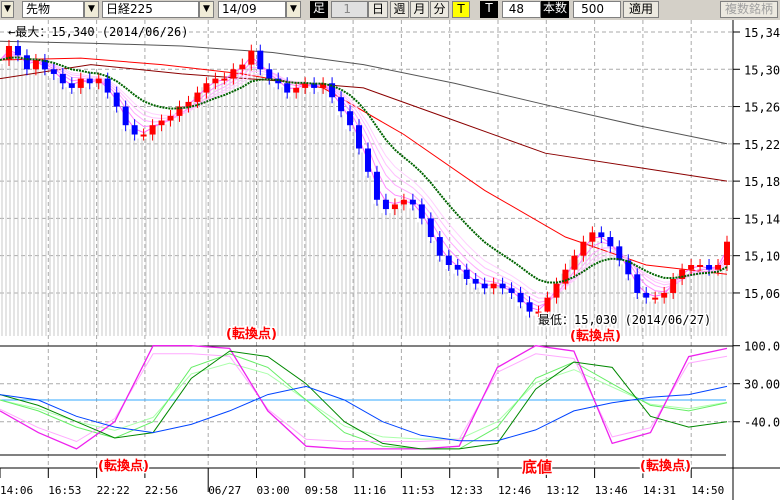 The image size is (780, 500). Describe the element at coordinates (595, 336) in the screenshot. I see `annotation-turn2: (転換点)` at that location.